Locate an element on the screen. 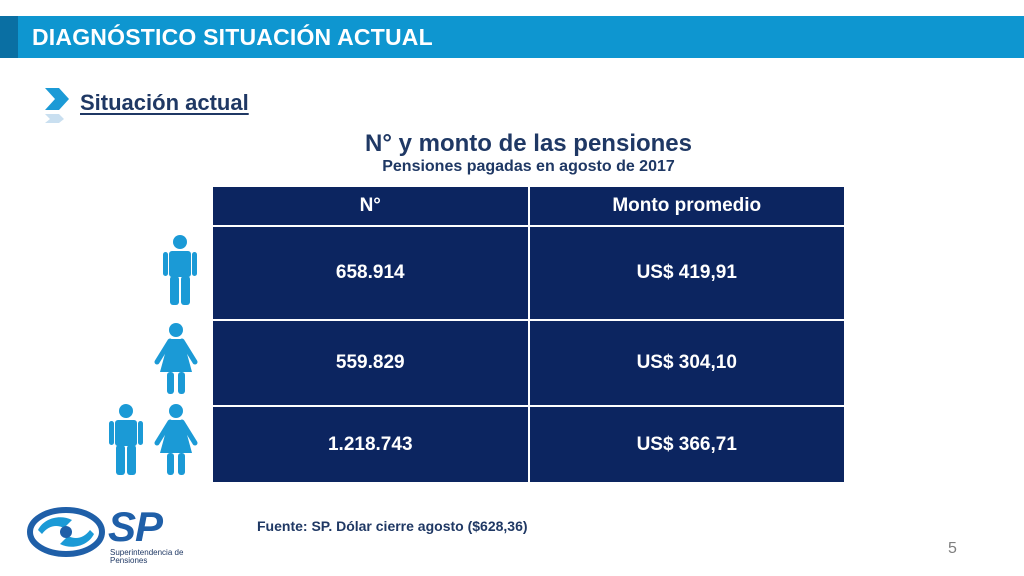 Image resolution: width=1024 pixels, height=576 pixels. amount-cell: US$ 304,10 is located at coordinates (686, 363).